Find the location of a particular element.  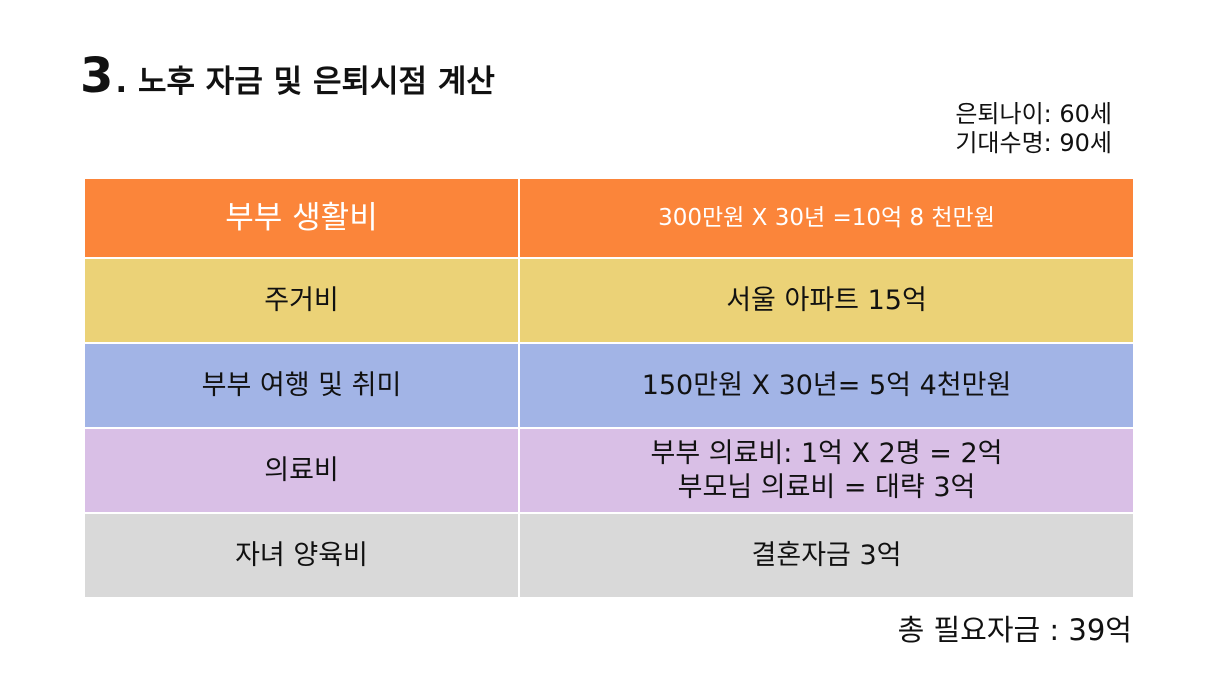

page-title: 3 . 노후 자금 및 은퇴시점 계산 is located at coordinates (287, 76).